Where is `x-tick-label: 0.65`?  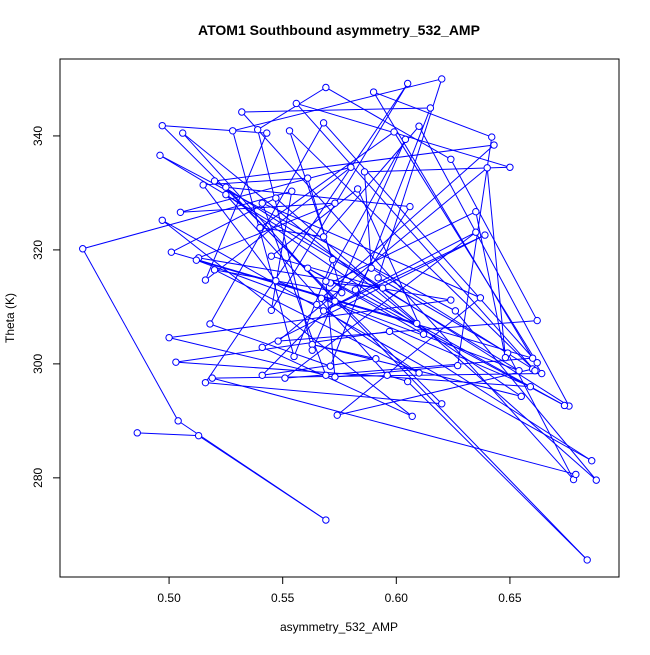 x-tick-label: 0.65 is located at coordinates (510, 598).